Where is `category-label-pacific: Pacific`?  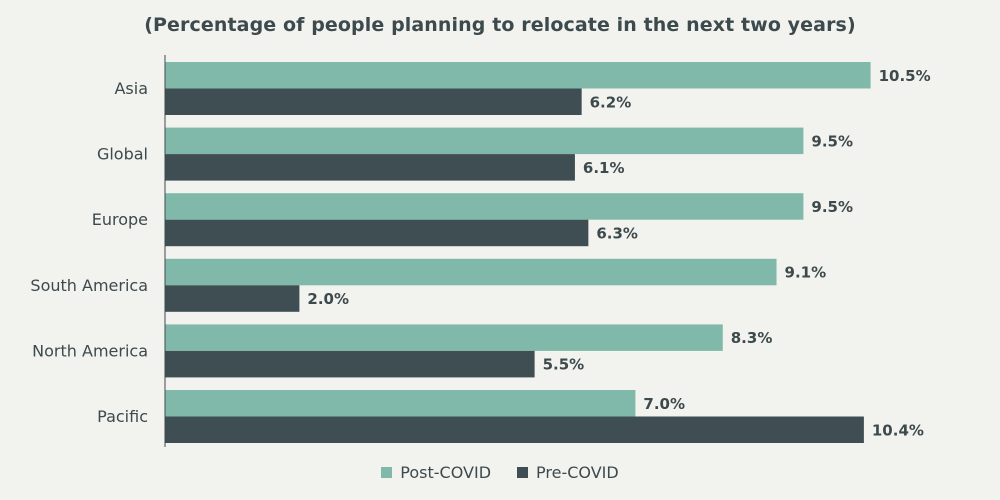
category-label-pacific: Pacific is located at coordinates (122, 416).